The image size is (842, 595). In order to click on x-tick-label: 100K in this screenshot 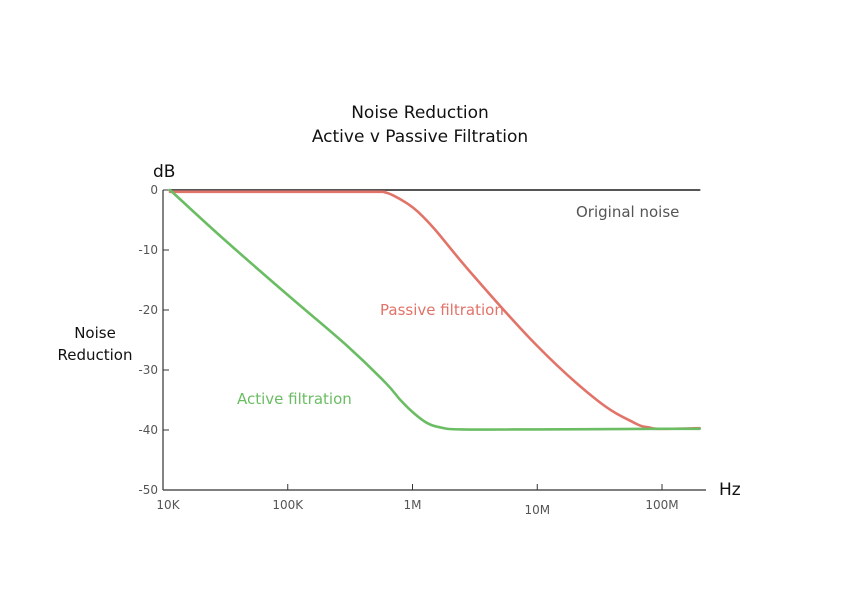, I will do `click(288, 505)`.